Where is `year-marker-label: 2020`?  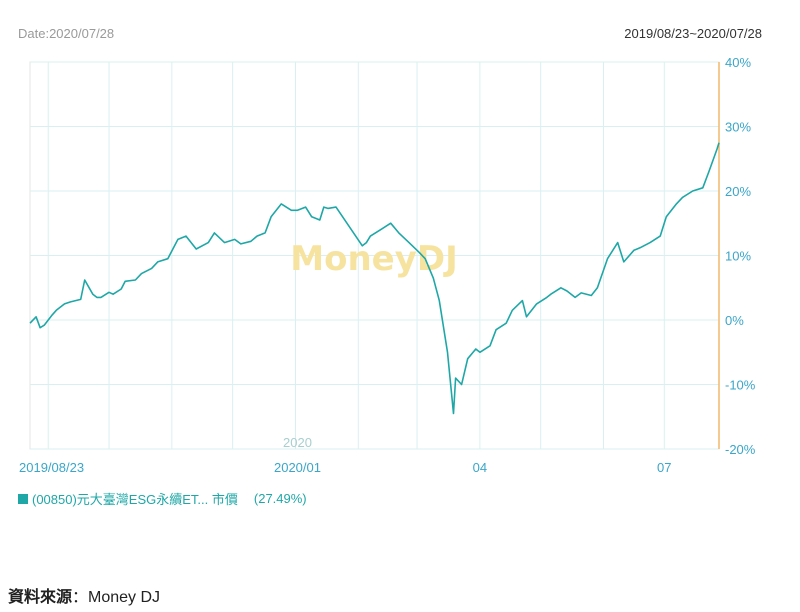
year-marker-label: 2020 is located at coordinates (297, 442).